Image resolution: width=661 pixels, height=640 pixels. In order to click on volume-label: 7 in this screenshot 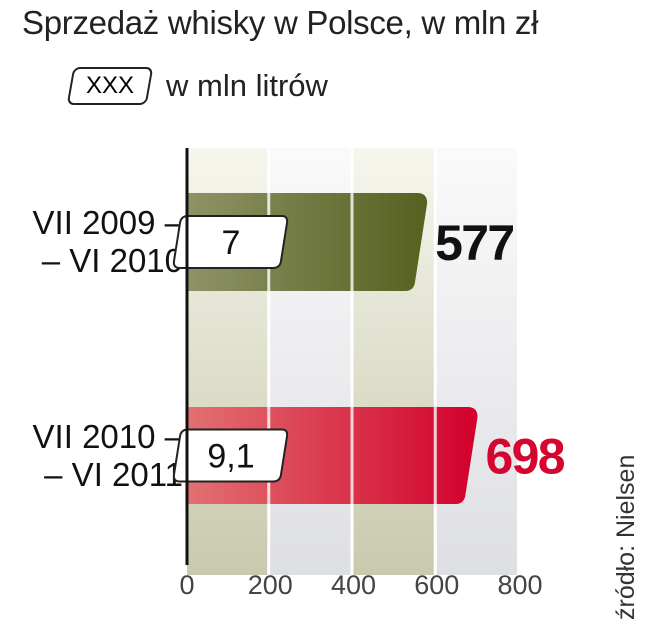, I will do `click(231, 243)`.